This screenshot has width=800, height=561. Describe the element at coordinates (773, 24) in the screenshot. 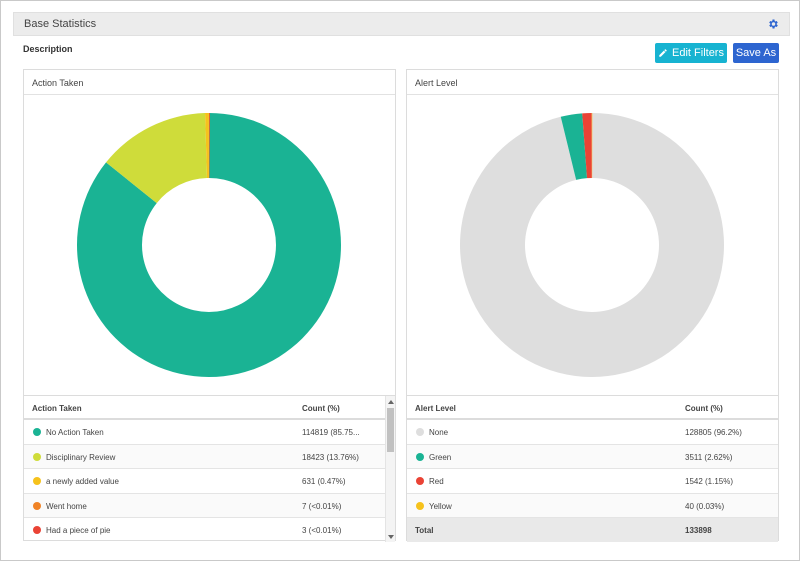

I see `gear-icon` at that location.